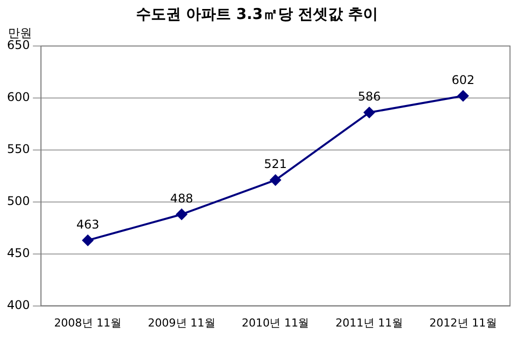  Describe the element at coordinates (20, 33) in the screenshot. I see `y-axis-title: 만원` at that location.